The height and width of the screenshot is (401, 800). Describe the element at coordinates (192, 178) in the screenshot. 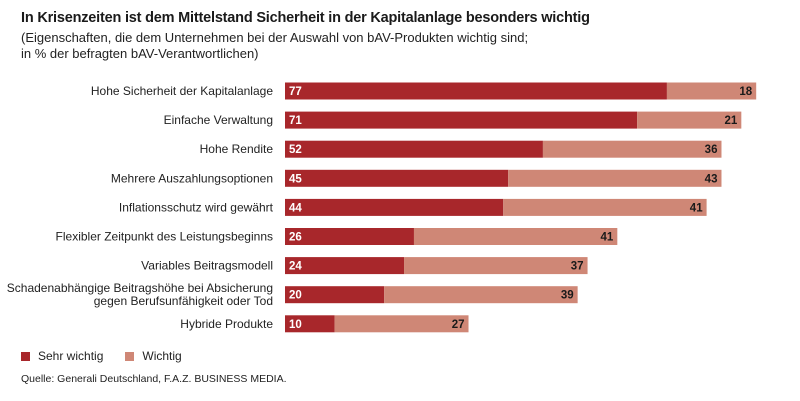

I see `category-label-mehrere-auszahlungsoptionen: Mehrere Auszahlungsoptionen` at that location.